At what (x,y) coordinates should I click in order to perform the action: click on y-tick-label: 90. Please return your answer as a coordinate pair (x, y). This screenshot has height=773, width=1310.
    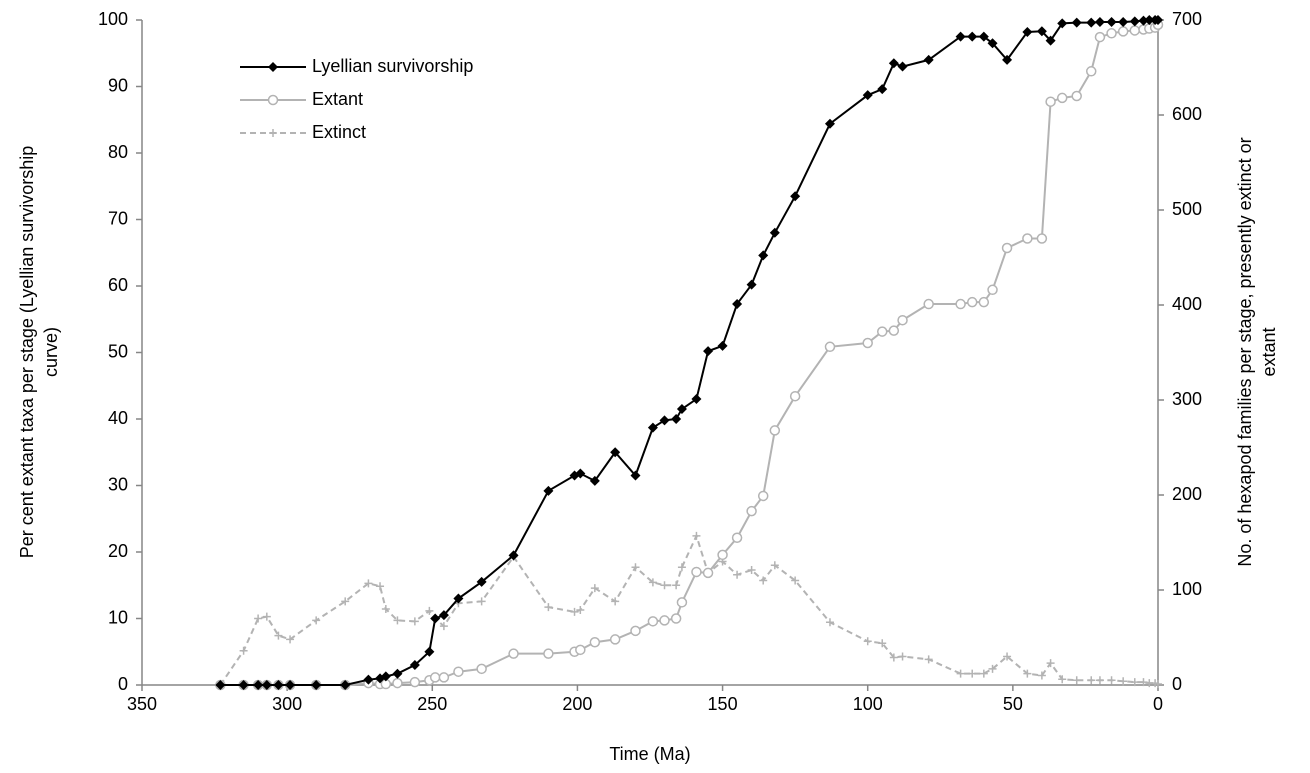
    Looking at the image, I should click on (118, 85).